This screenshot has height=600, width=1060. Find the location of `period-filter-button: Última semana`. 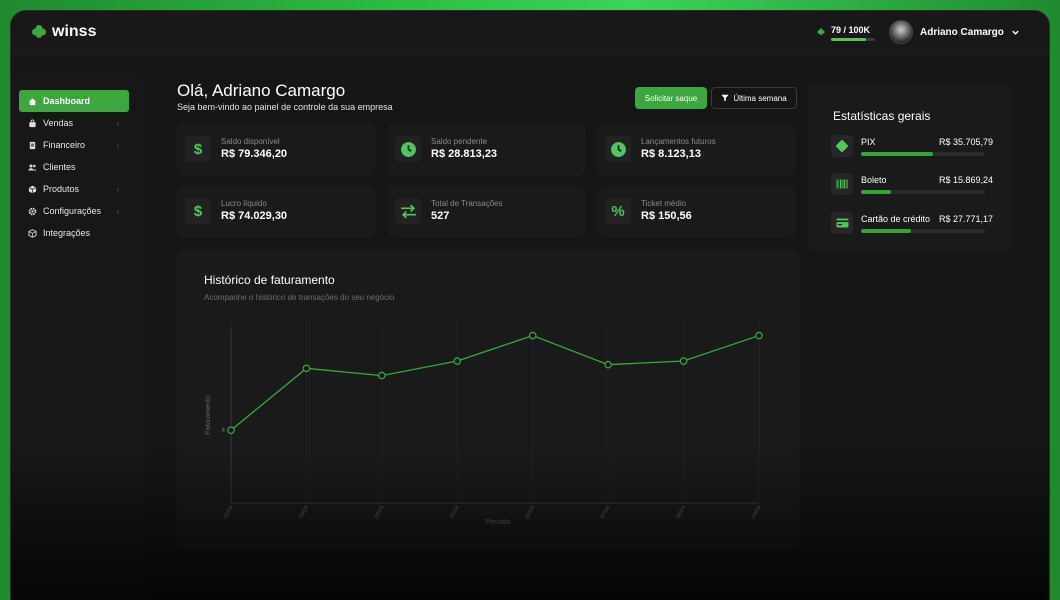

period-filter-button: Última semana is located at coordinates (754, 98).